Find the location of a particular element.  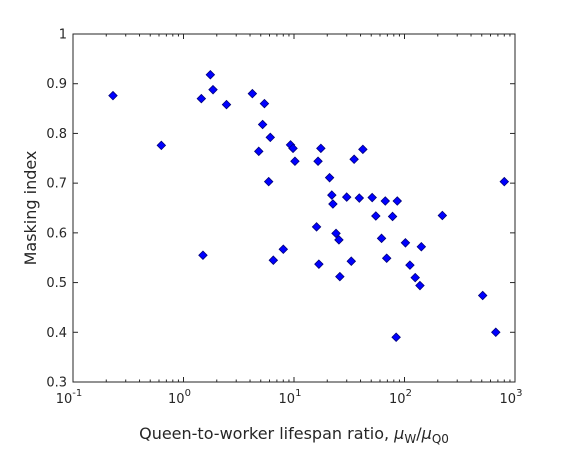

x-tick-label: 10³ is located at coordinates (511, 397).